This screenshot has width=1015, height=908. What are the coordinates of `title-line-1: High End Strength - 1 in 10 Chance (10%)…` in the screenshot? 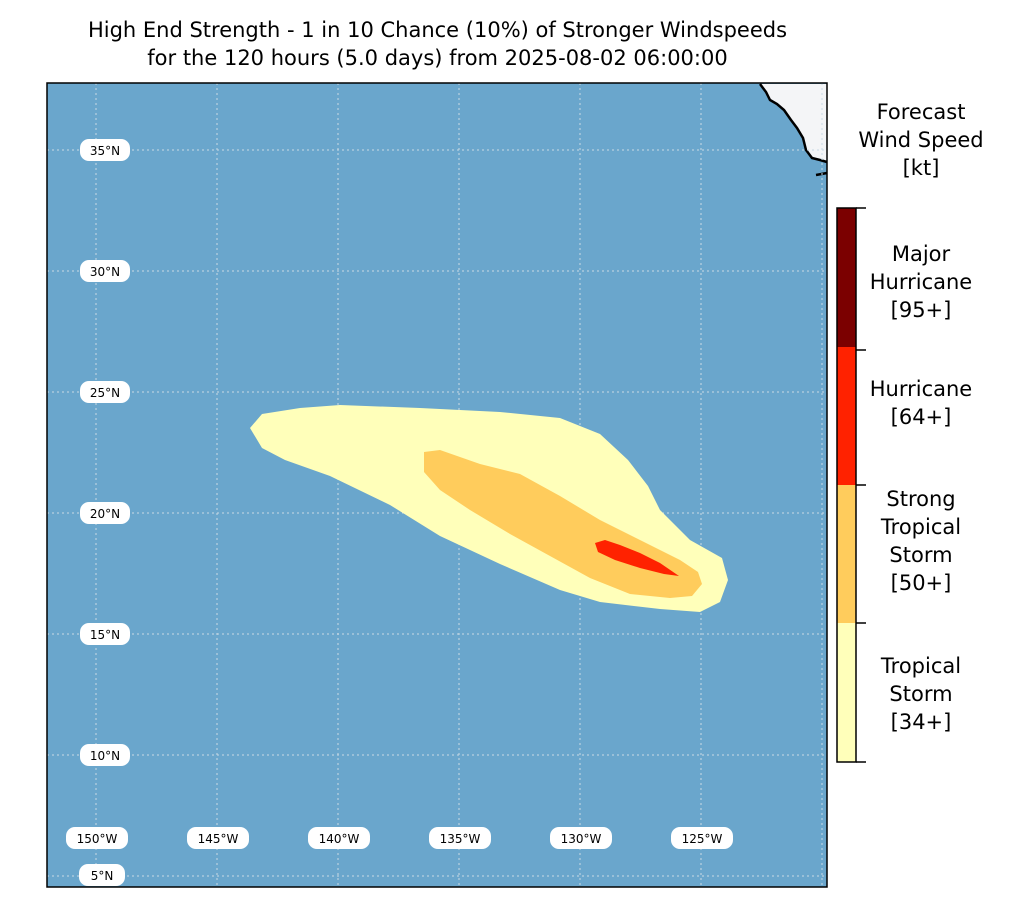 It's located at (437, 30).